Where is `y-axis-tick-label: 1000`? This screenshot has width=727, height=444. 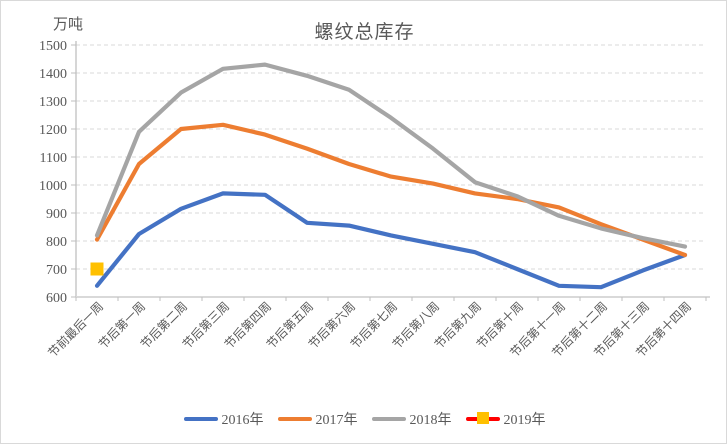 y-axis-tick-label: 1000 is located at coordinates (53, 186).